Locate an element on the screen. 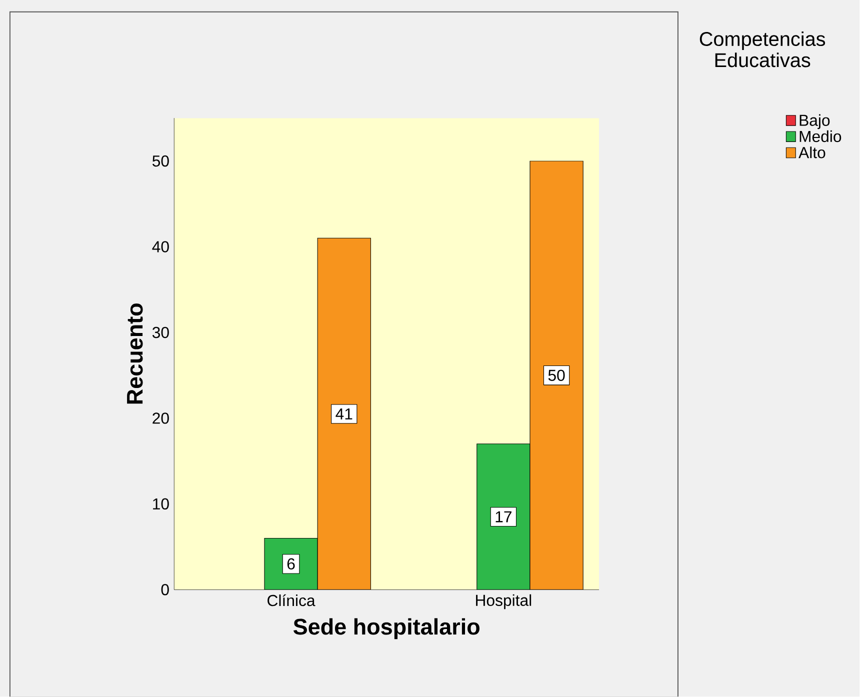 The height and width of the screenshot is (697, 866). data-label: 17 is located at coordinates (504, 516).